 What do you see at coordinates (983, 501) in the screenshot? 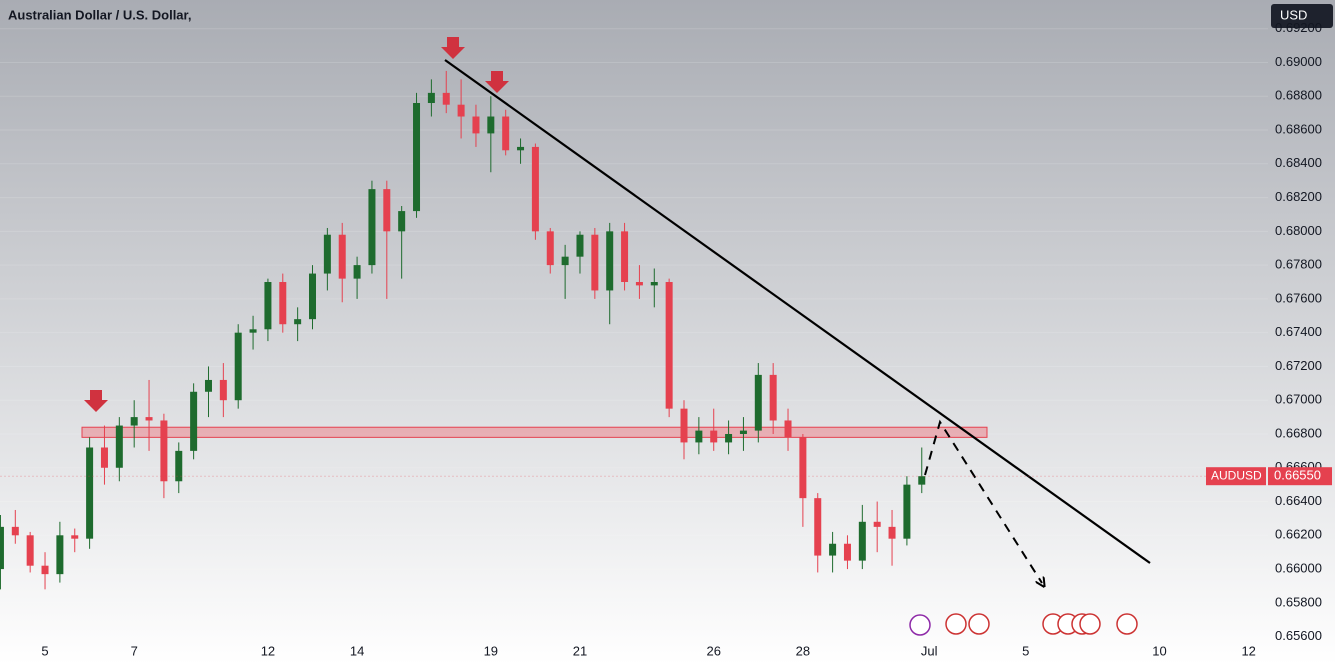
I see `projection` at bounding box center [983, 501].